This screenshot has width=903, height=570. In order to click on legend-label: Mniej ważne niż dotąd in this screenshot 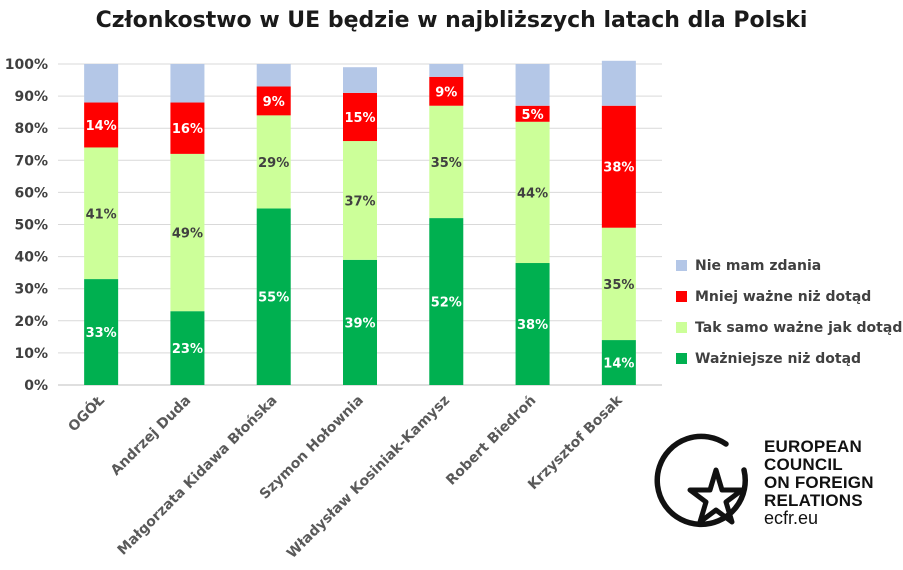, I will do `click(783, 296)`.